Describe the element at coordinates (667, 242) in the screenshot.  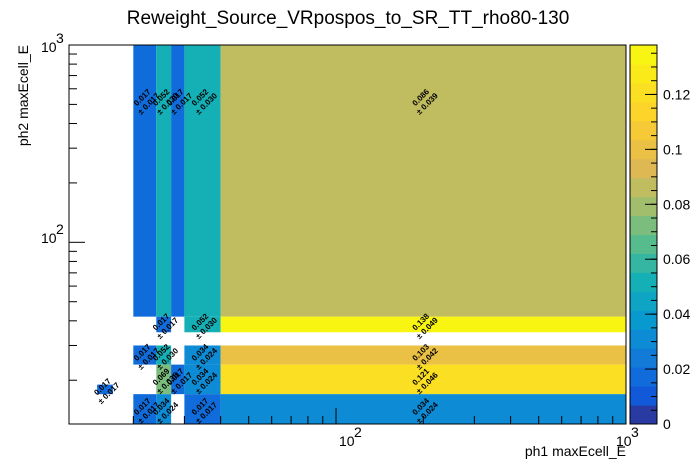
I see `colorbar-ticks: 0 0.02 0.04 0.06 0.08 0.1 0.12` at that location.